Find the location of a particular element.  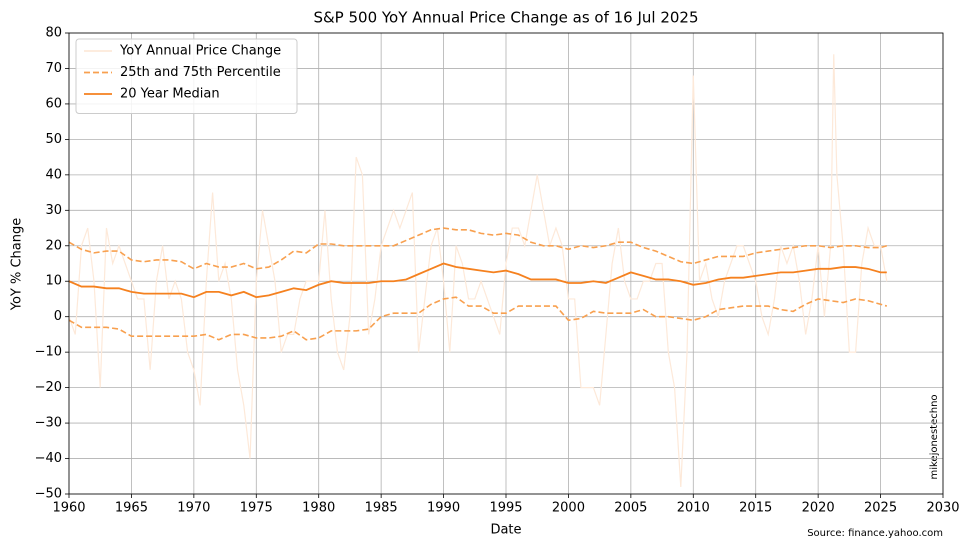

y-tick-label: 80 is located at coordinates (53, 33).